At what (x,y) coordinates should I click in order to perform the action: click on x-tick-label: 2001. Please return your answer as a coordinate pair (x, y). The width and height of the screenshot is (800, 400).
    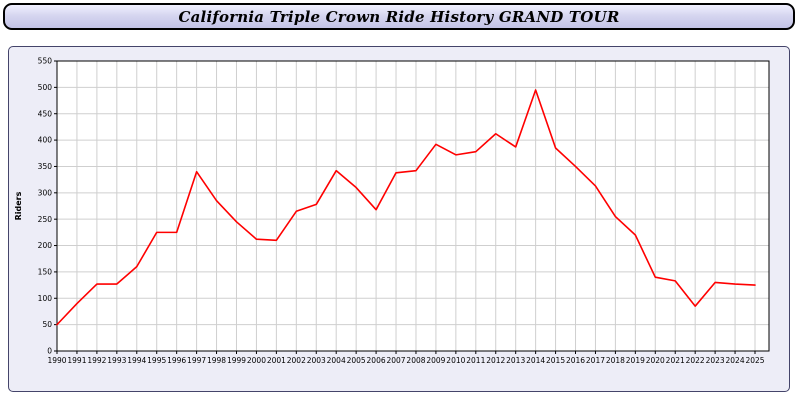
    Looking at the image, I should click on (276, 360).